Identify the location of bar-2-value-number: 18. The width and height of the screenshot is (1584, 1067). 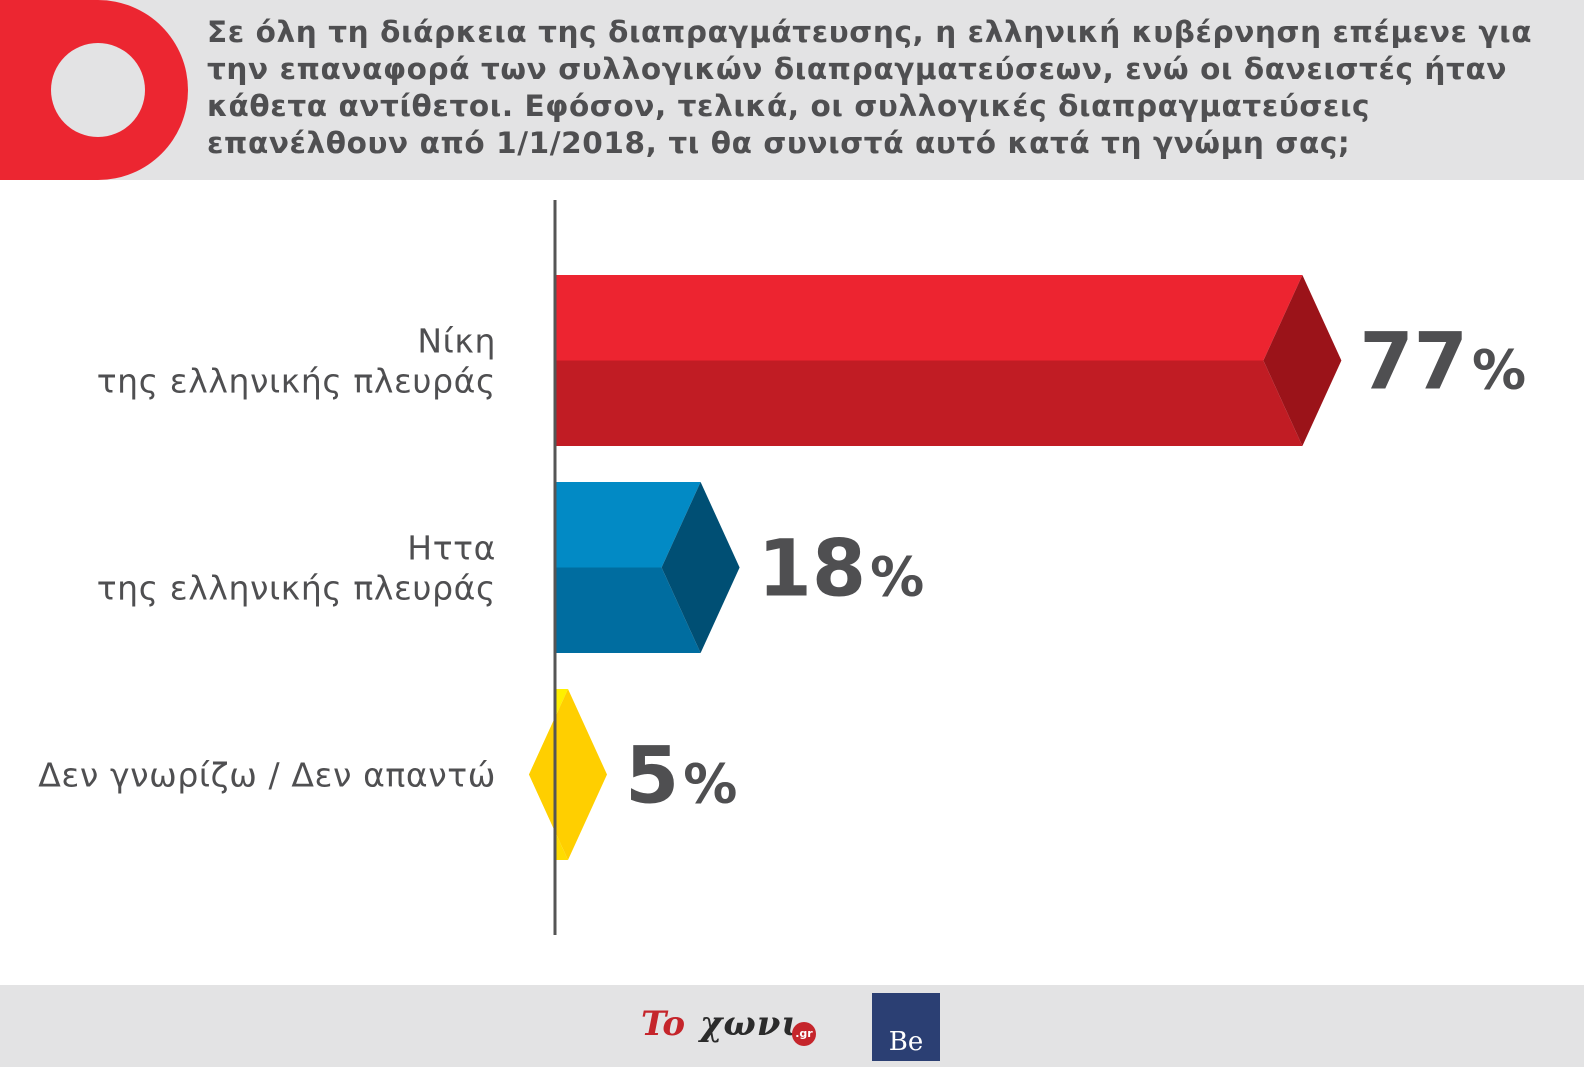
(812, 570).